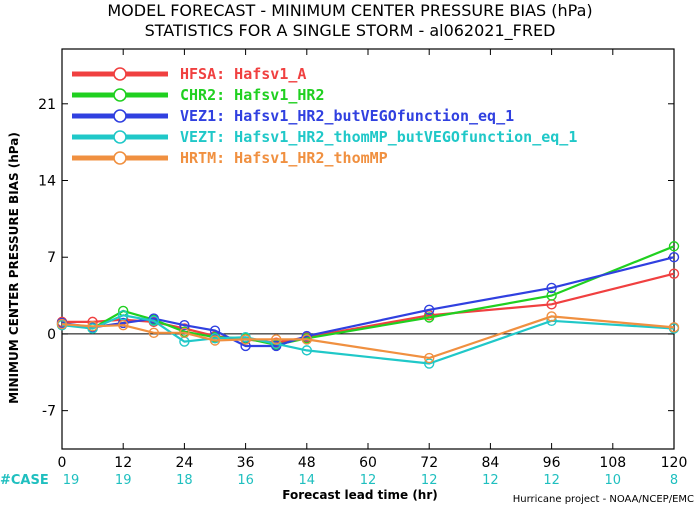  Describe the element at coordinates (284, 158) in the screenshot. I see `legend-label: HRTM: Hafsv1_HR2_thomMP` at that location.